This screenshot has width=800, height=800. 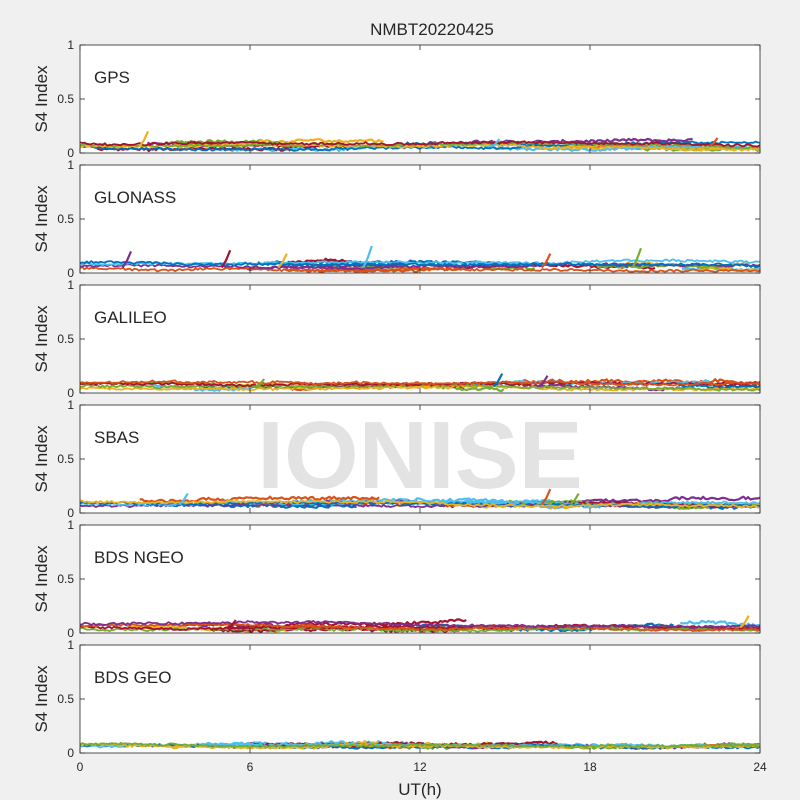 I want to click on panel-gps: 0 0.5 1 GPS S4 Index, so click(x=396, y=99).